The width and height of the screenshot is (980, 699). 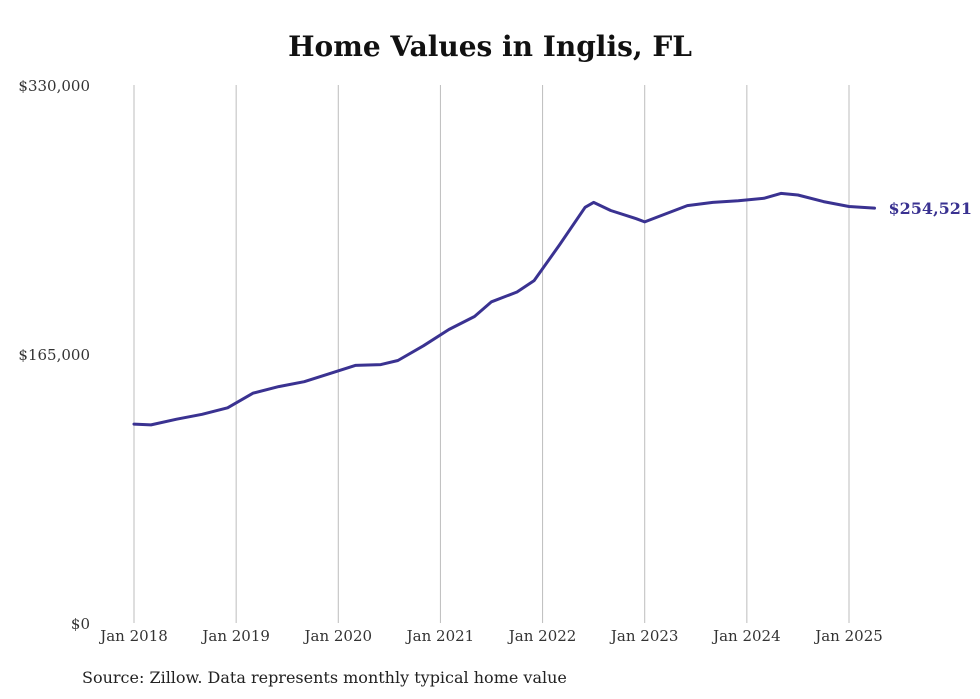 What do you see at coordinates (746, 636) in the screenshot?
I see `x-tick-label: Jan 2024` at bounding box center [746, 636].